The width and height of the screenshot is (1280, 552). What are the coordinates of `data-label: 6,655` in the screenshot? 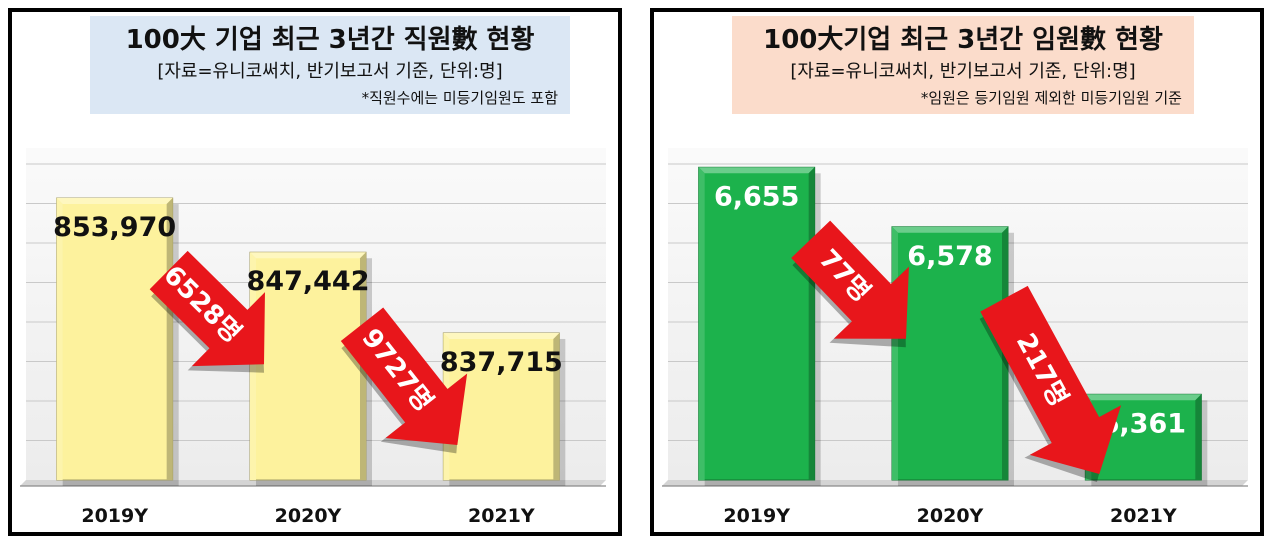 It's located at (756, 196).